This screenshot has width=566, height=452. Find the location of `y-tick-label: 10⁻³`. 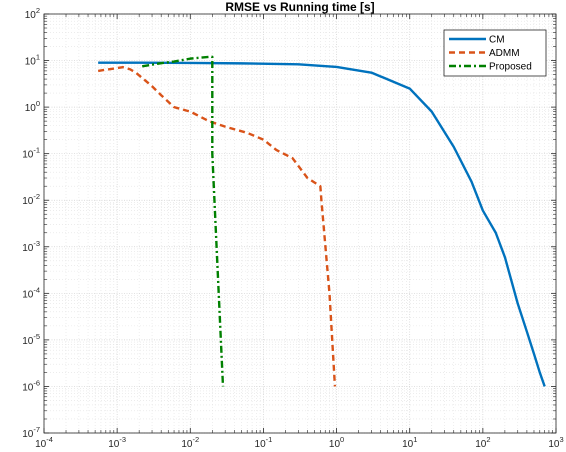

y-tick-label: 10⁻³ is located at coordinates (31, 246).